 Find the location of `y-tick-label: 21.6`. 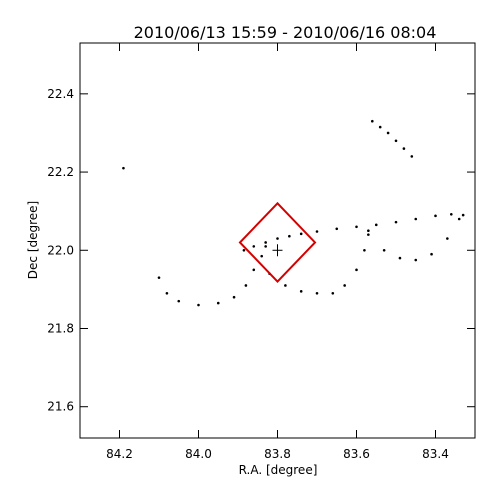

y-tick-label: 21.6 is located at coordinates (60, 407).